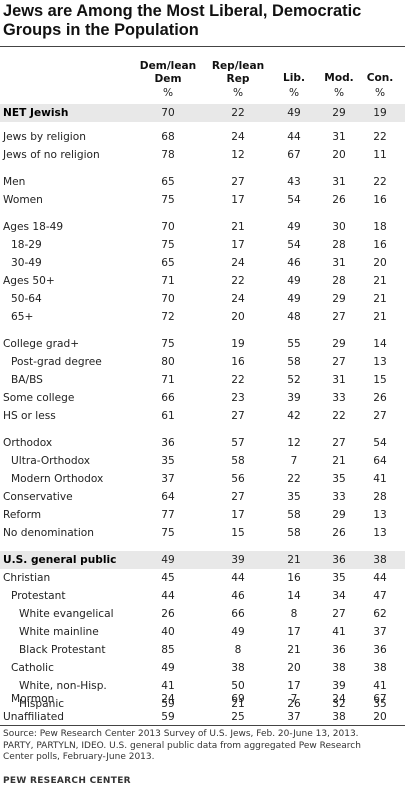 The width and height of the screenshot is (405, 798). I want to click on table-row: Conservative 64 27 35 33 28, so click(202, 497).